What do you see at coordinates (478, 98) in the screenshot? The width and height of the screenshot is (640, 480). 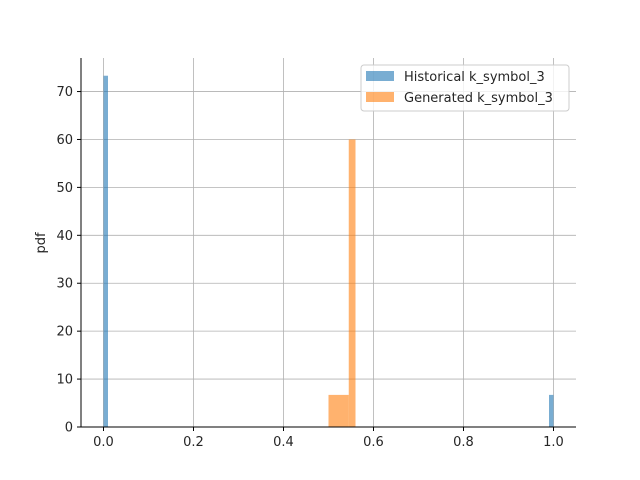 I see `legend-label: Generated k_symbol_3` at bounding box center [478, 98].